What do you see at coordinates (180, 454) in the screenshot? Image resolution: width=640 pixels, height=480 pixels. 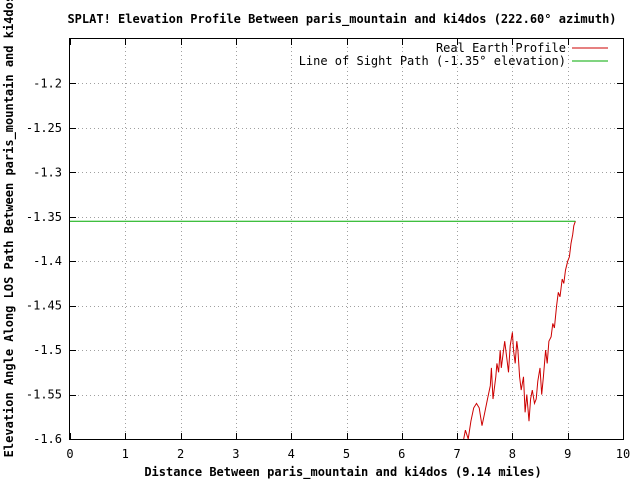 I see `x-tick-label: 2` at bounding box center [180, 454].